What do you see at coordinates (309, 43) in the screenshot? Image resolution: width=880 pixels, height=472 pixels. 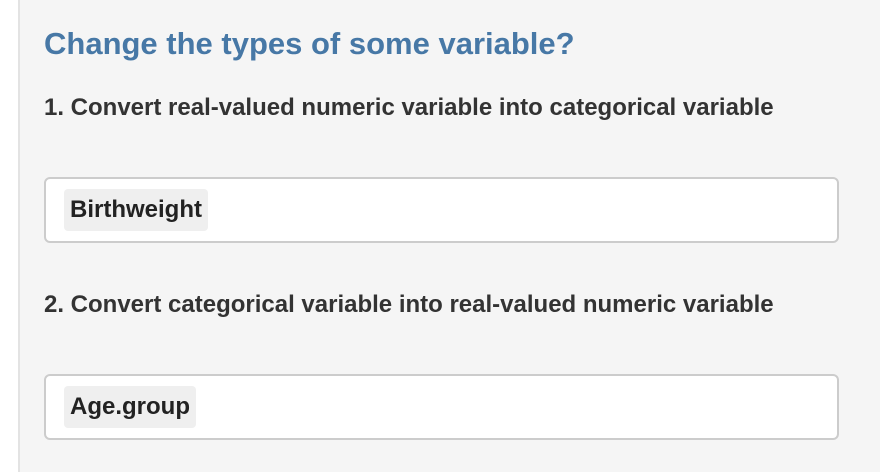 I see `section-title: Change the types of some variable?` at bounding box center [309, 43].